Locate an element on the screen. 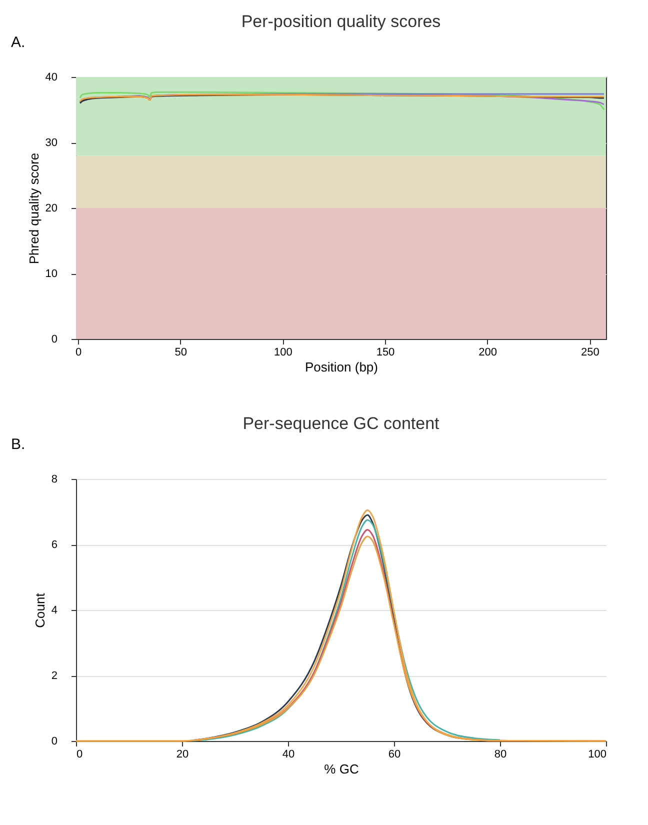  x-axis-title: Position (bp) is located at coordinates (341, 367).